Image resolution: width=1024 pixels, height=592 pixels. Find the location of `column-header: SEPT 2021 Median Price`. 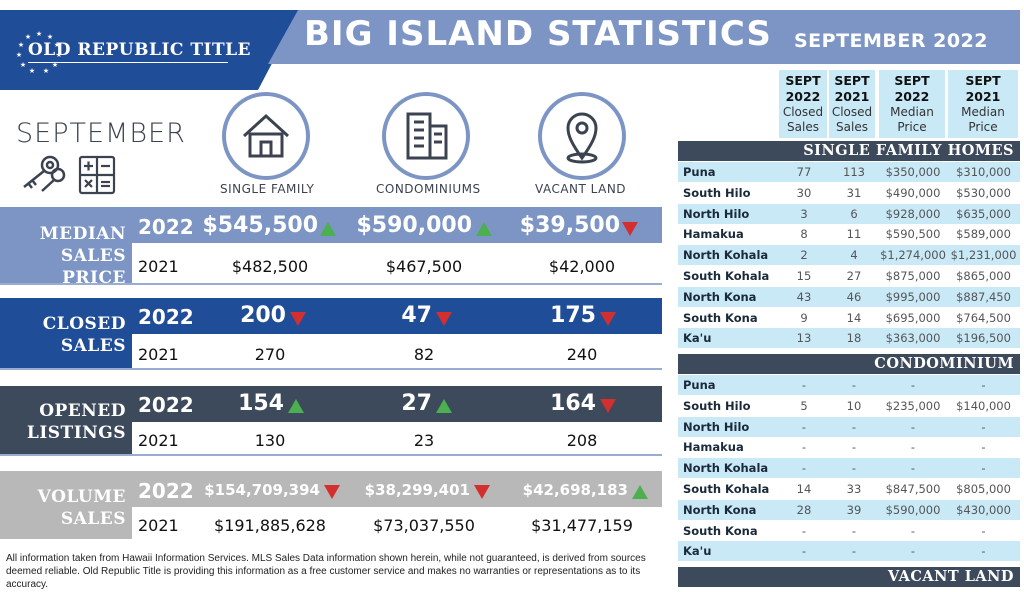

column-header: SEPT 2021 Median Price is located at coordinates (983, 104).